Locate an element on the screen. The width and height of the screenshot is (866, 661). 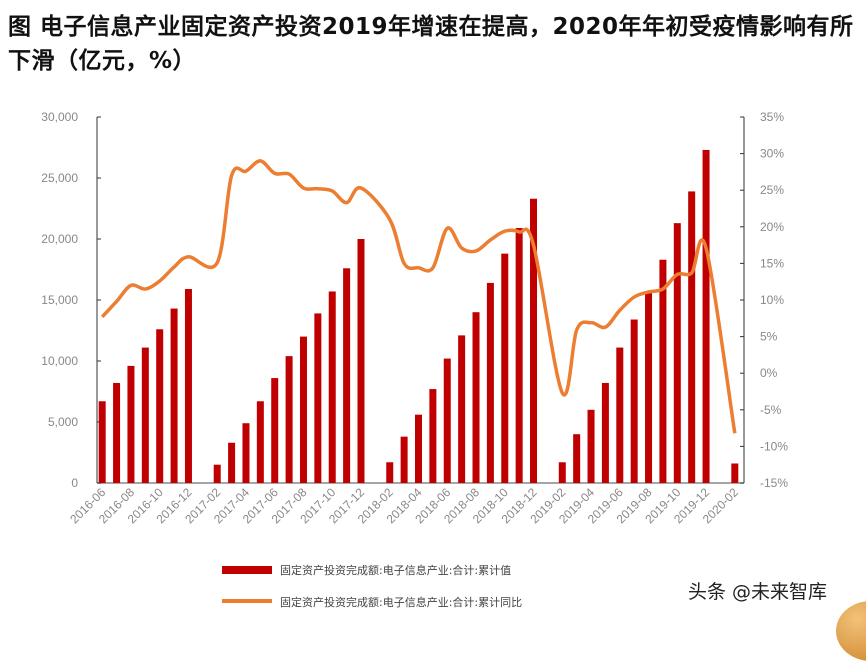
right-axis-label: 15% is located at coordinates (772, 263).